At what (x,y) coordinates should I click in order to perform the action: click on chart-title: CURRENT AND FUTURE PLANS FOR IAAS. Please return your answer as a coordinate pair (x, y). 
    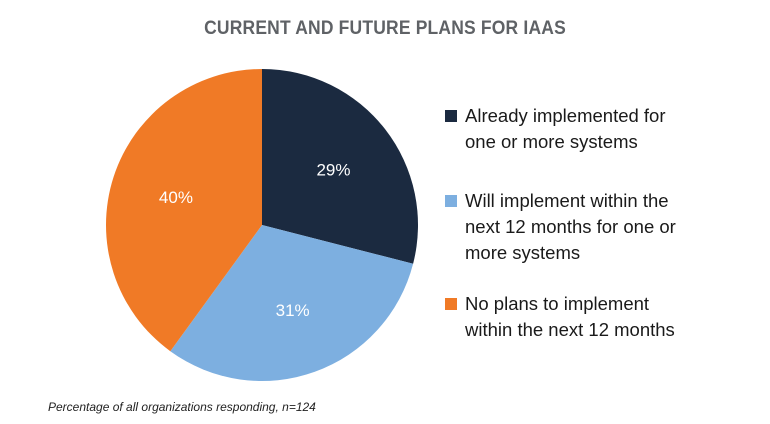
    Looking at the image, I should click on (385, 28).